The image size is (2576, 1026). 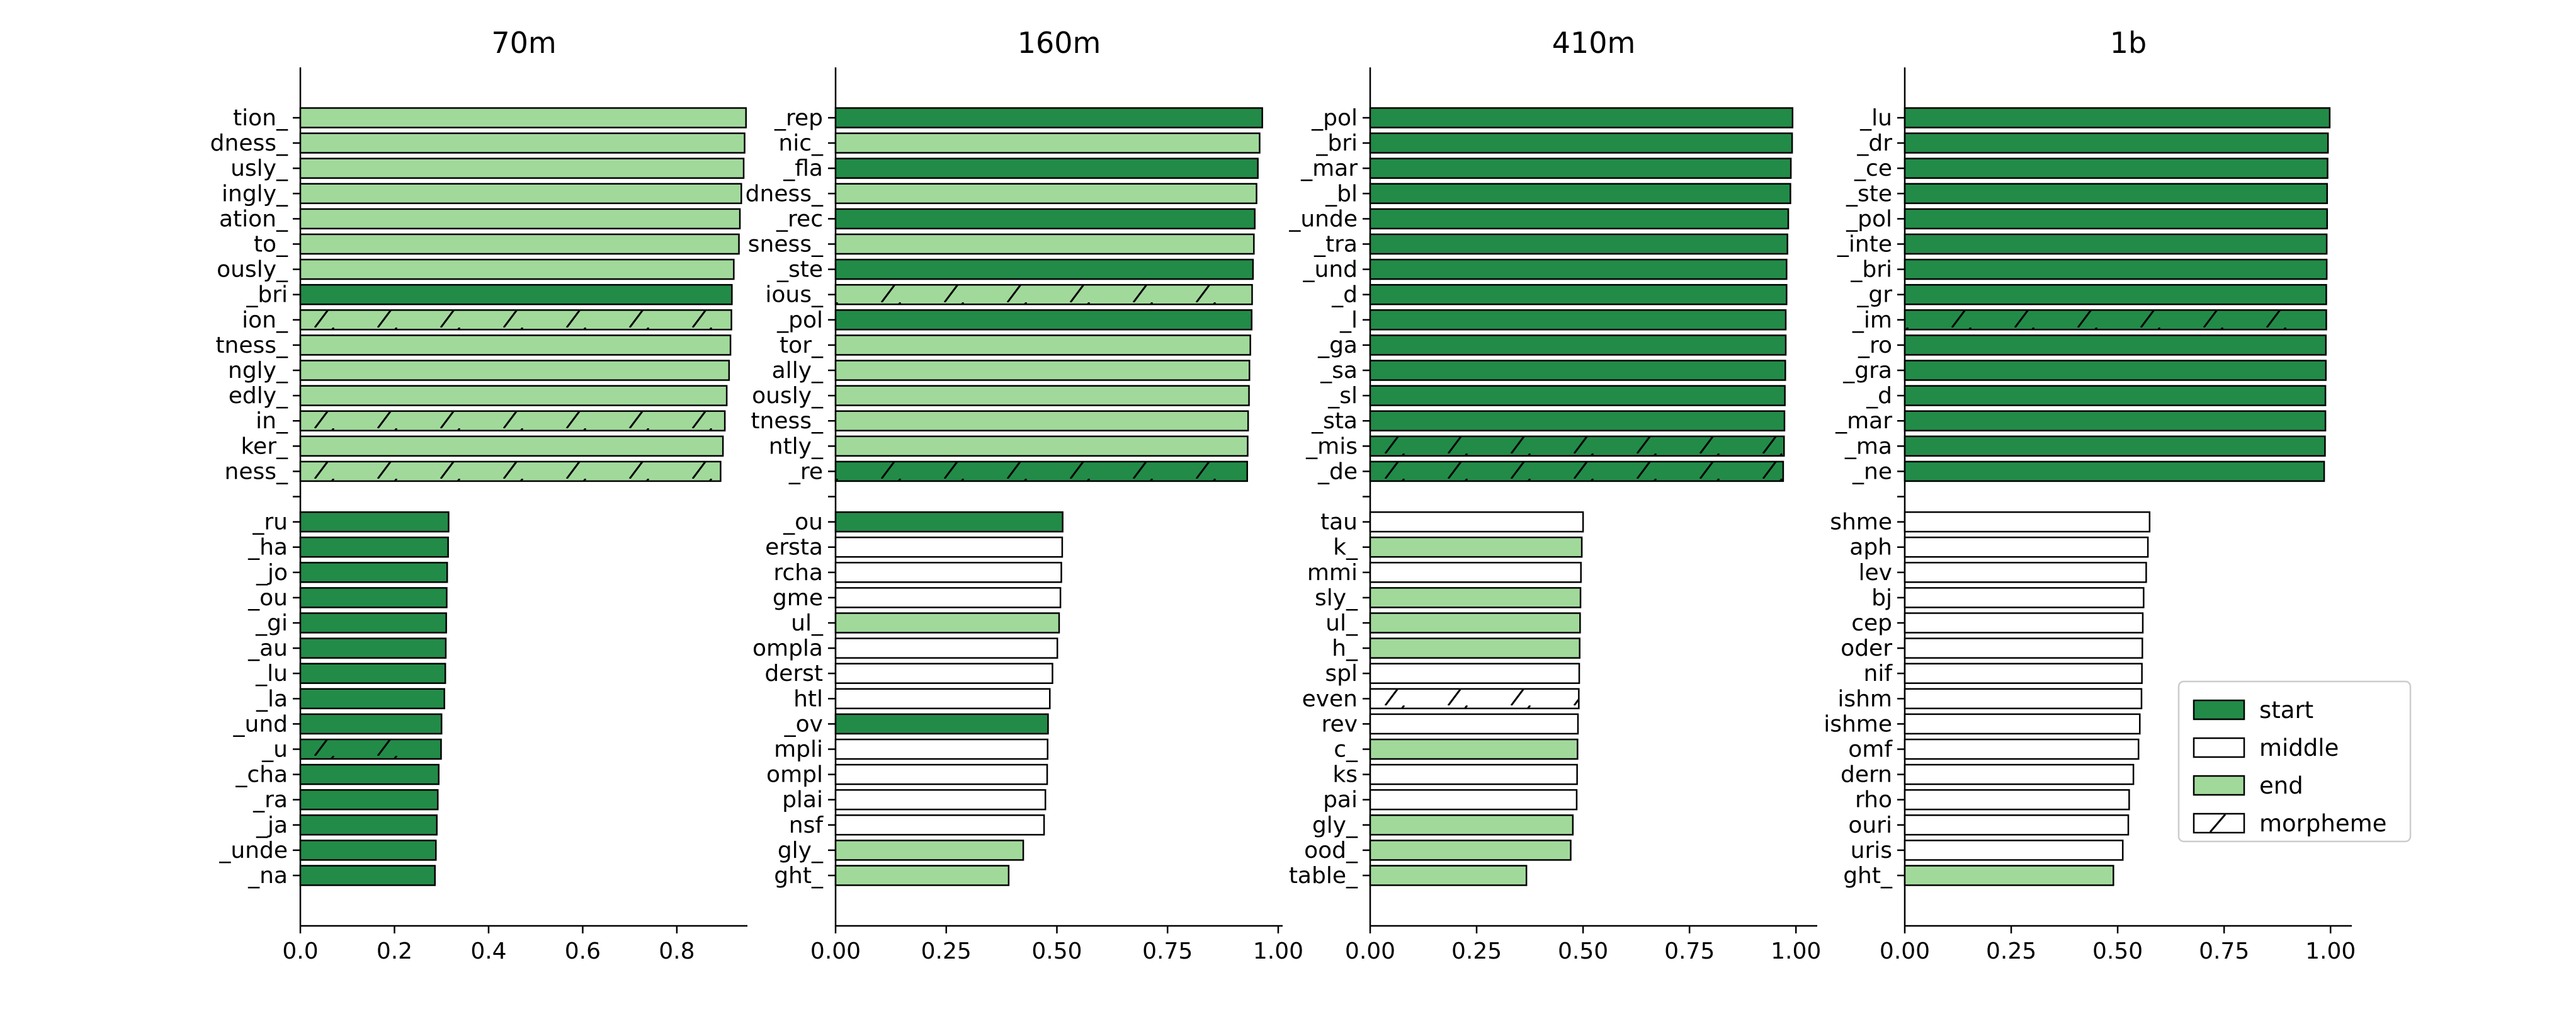 I want to click on y-tick-label: _pol, so click(x=1334, y=118).